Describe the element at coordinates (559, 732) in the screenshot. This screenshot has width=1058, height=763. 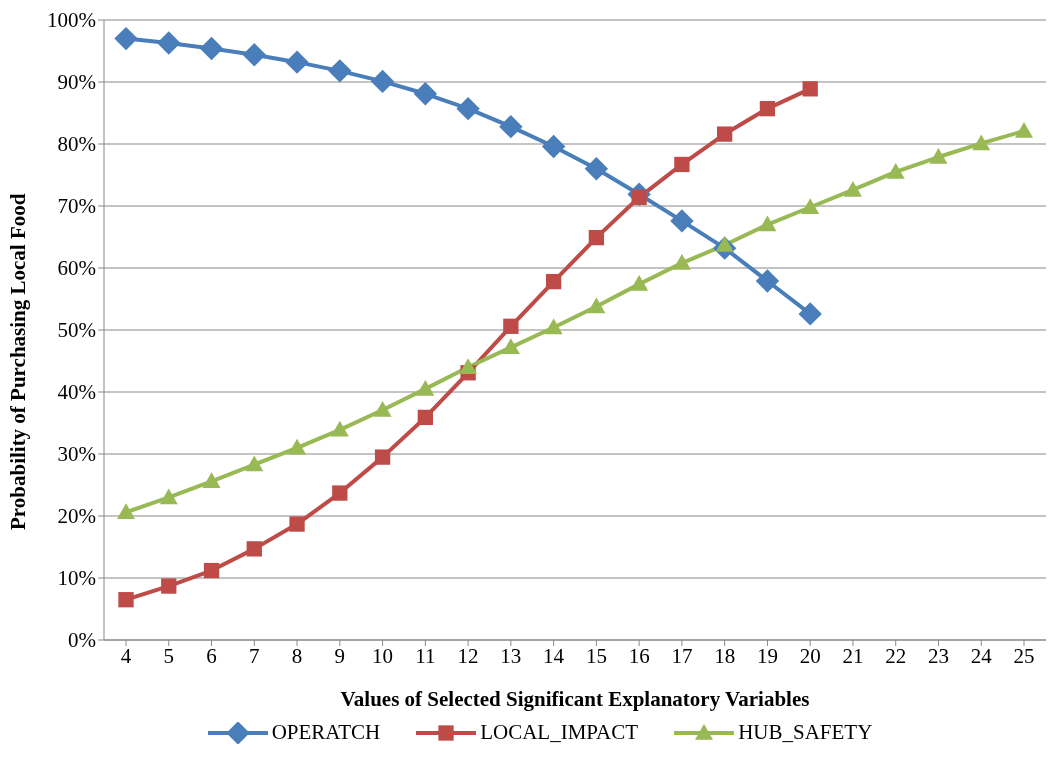
I see `legend-label: LOCAL_IMPACT` at that location.